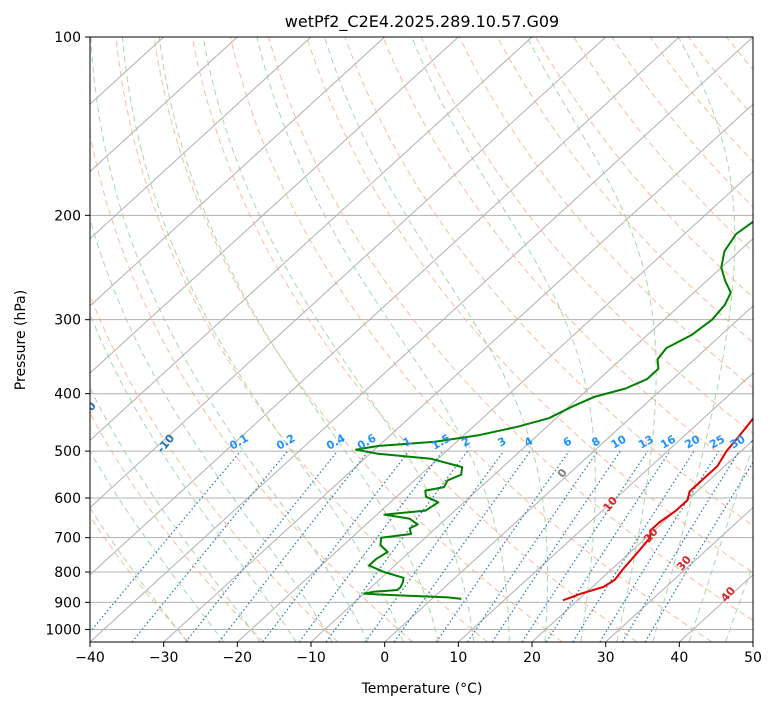  What do you see at coordinates (418, 654) in the screenshot?
I see `x-axis-ticks: −40 −30 −20 −10 0 10 20 30 40 50` at bounding box center [418, 654].